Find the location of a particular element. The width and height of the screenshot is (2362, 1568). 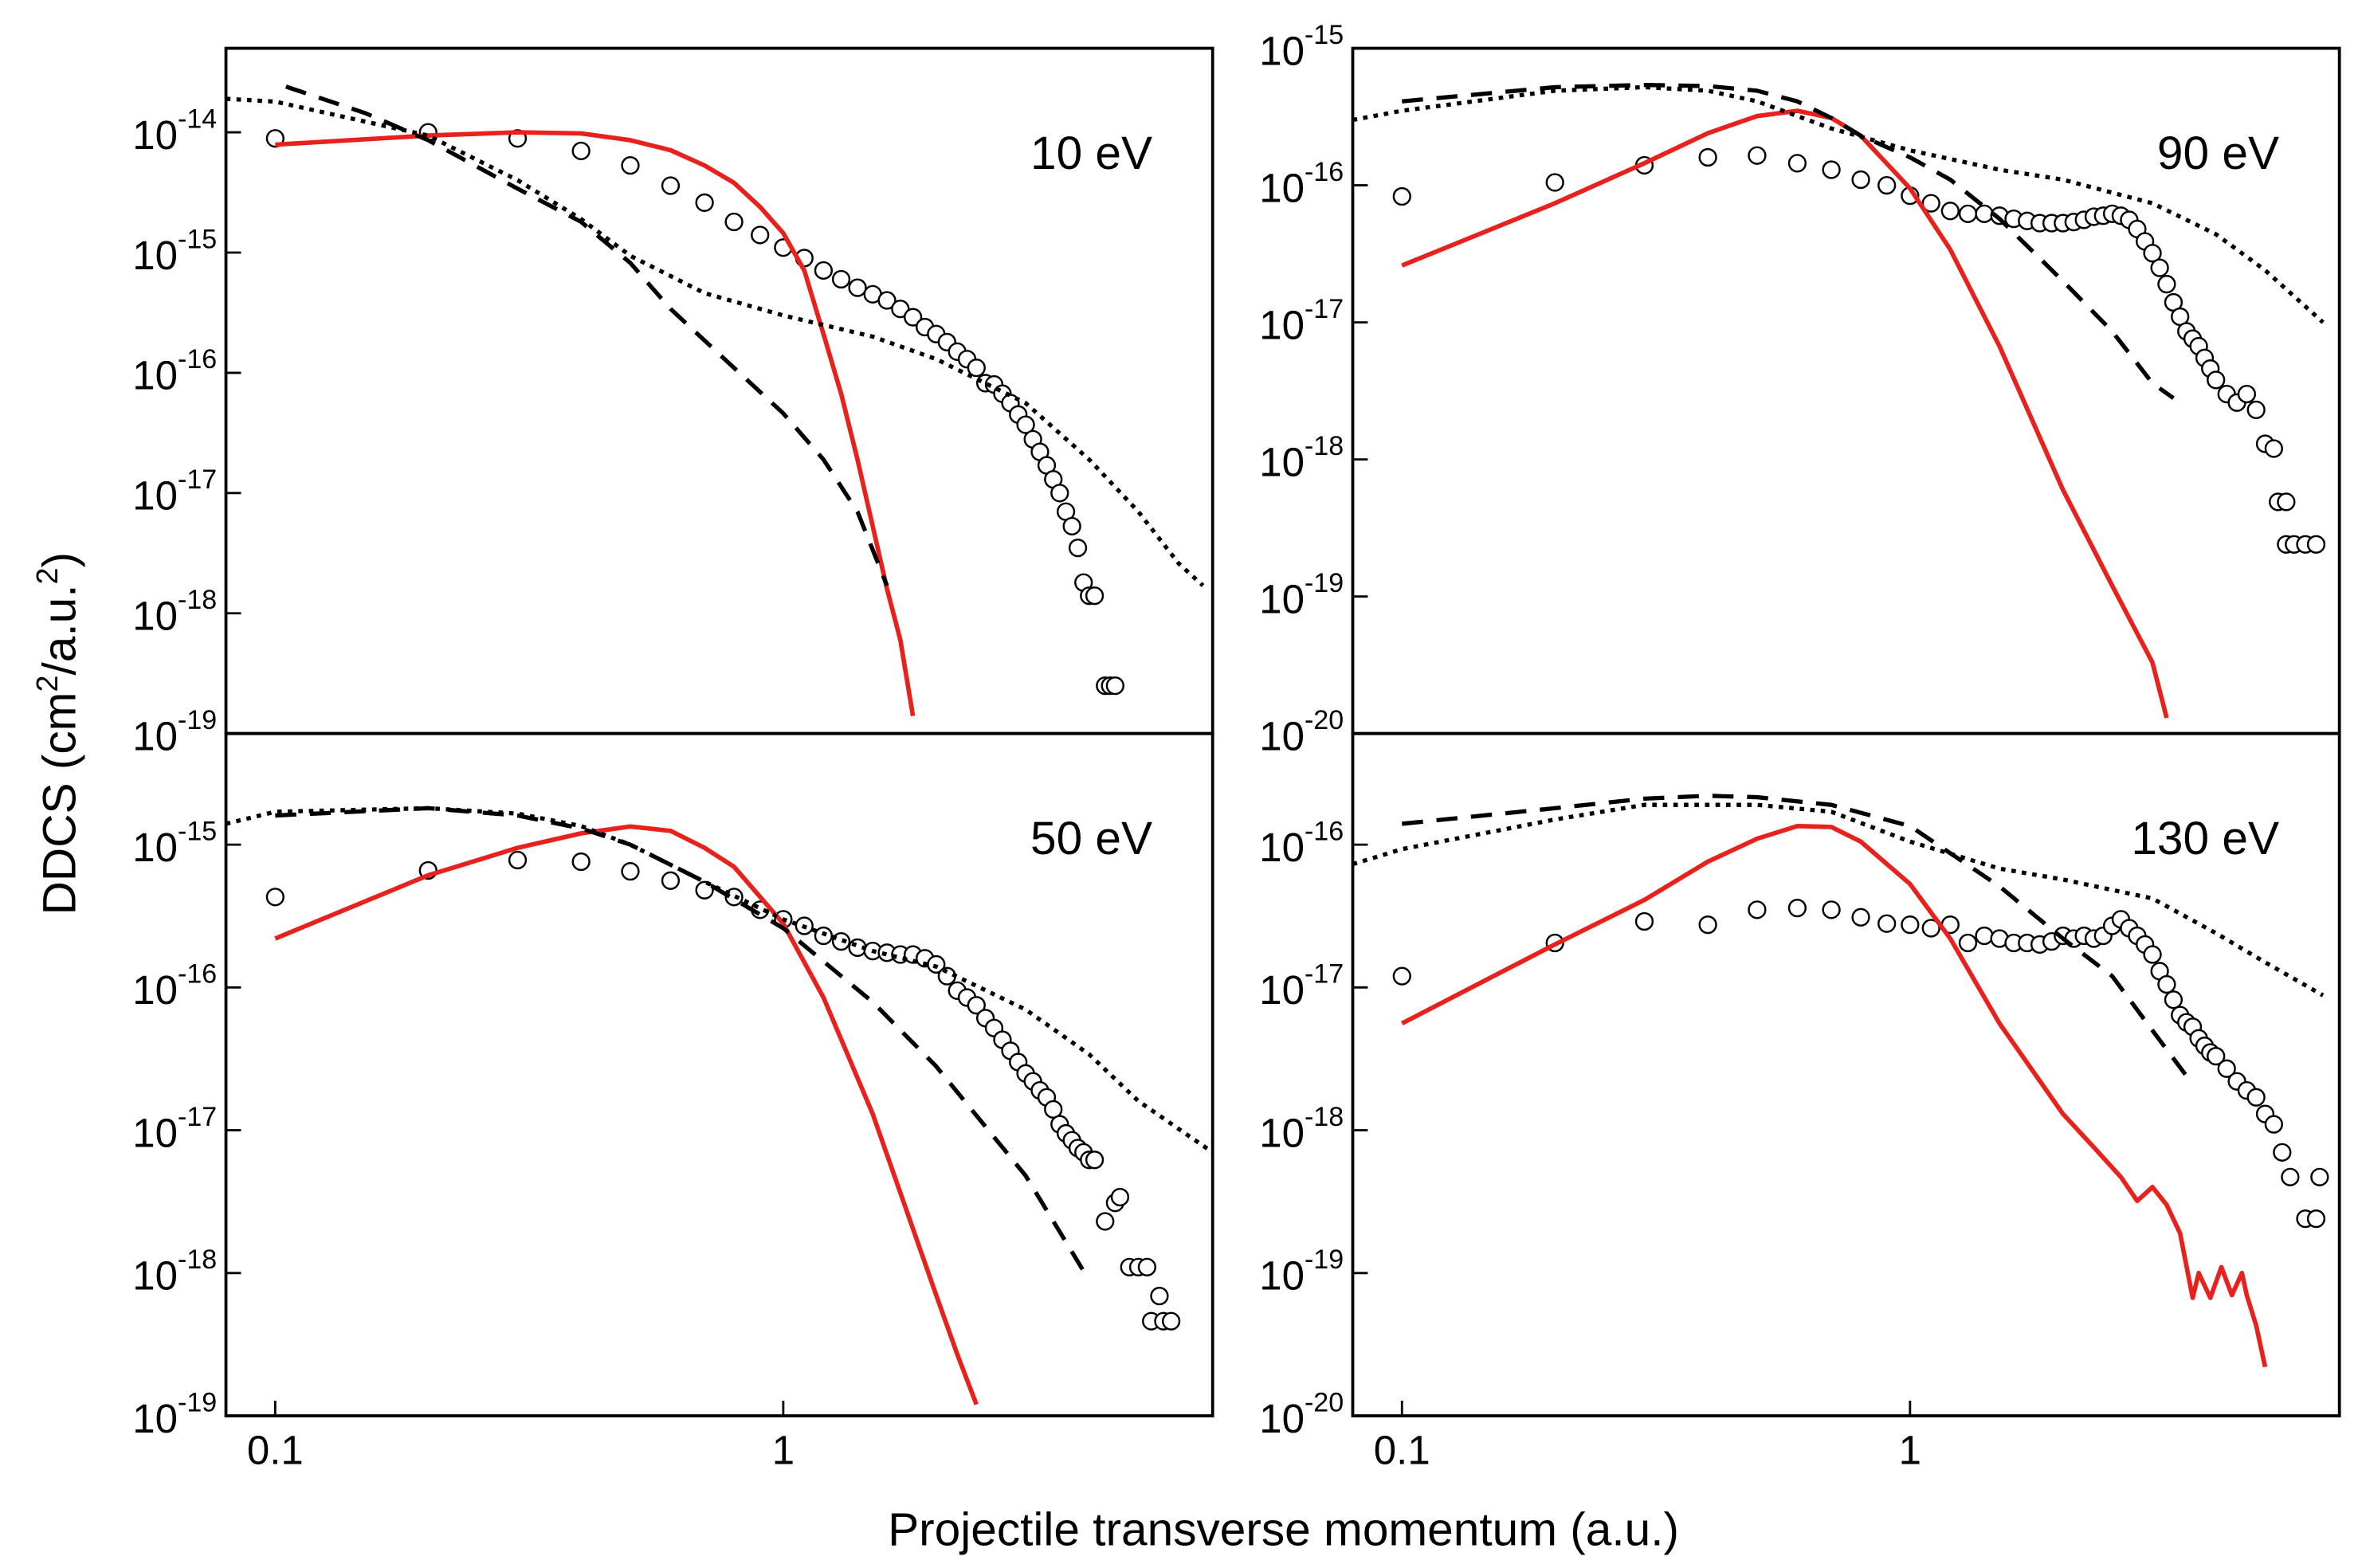

y-tick-label: 10-17 is located at coordinates (1301, 986).